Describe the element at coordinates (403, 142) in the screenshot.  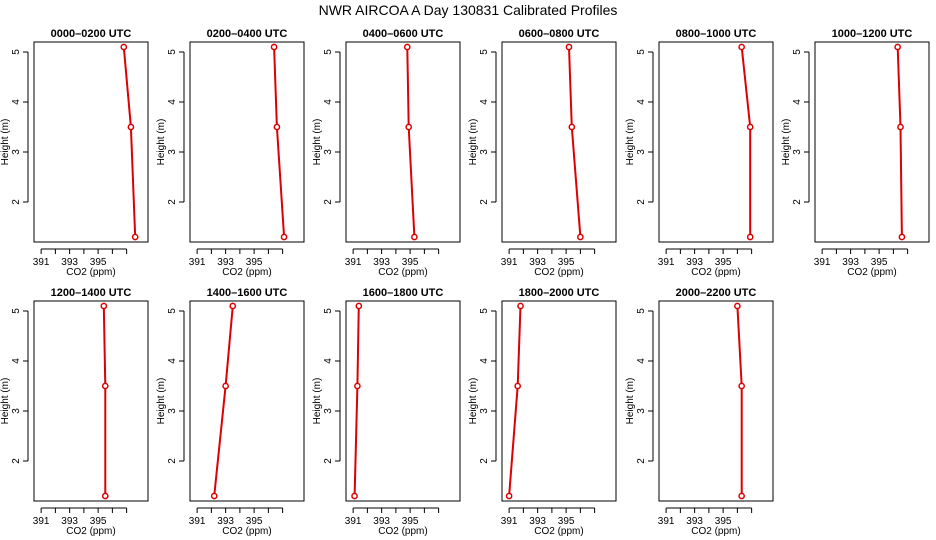
I see `plot-frame` at that location.